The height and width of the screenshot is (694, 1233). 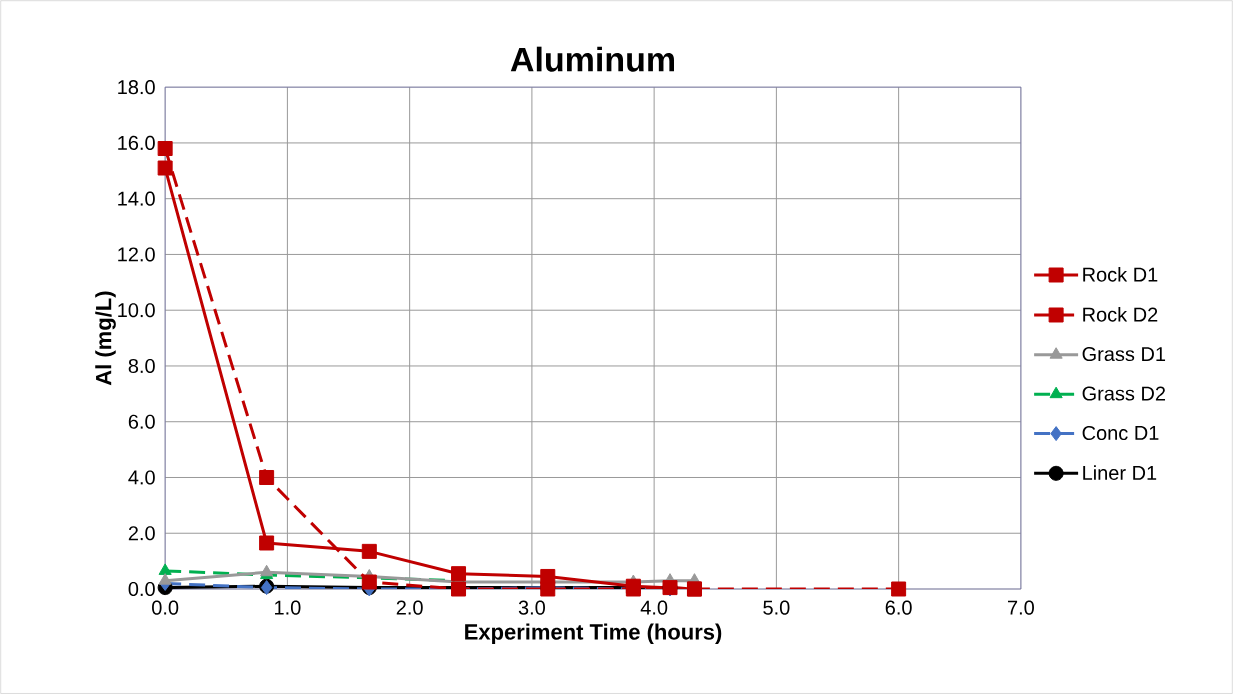 I want to click on legend-label: Rock D1, so click(x=1120, y=274).